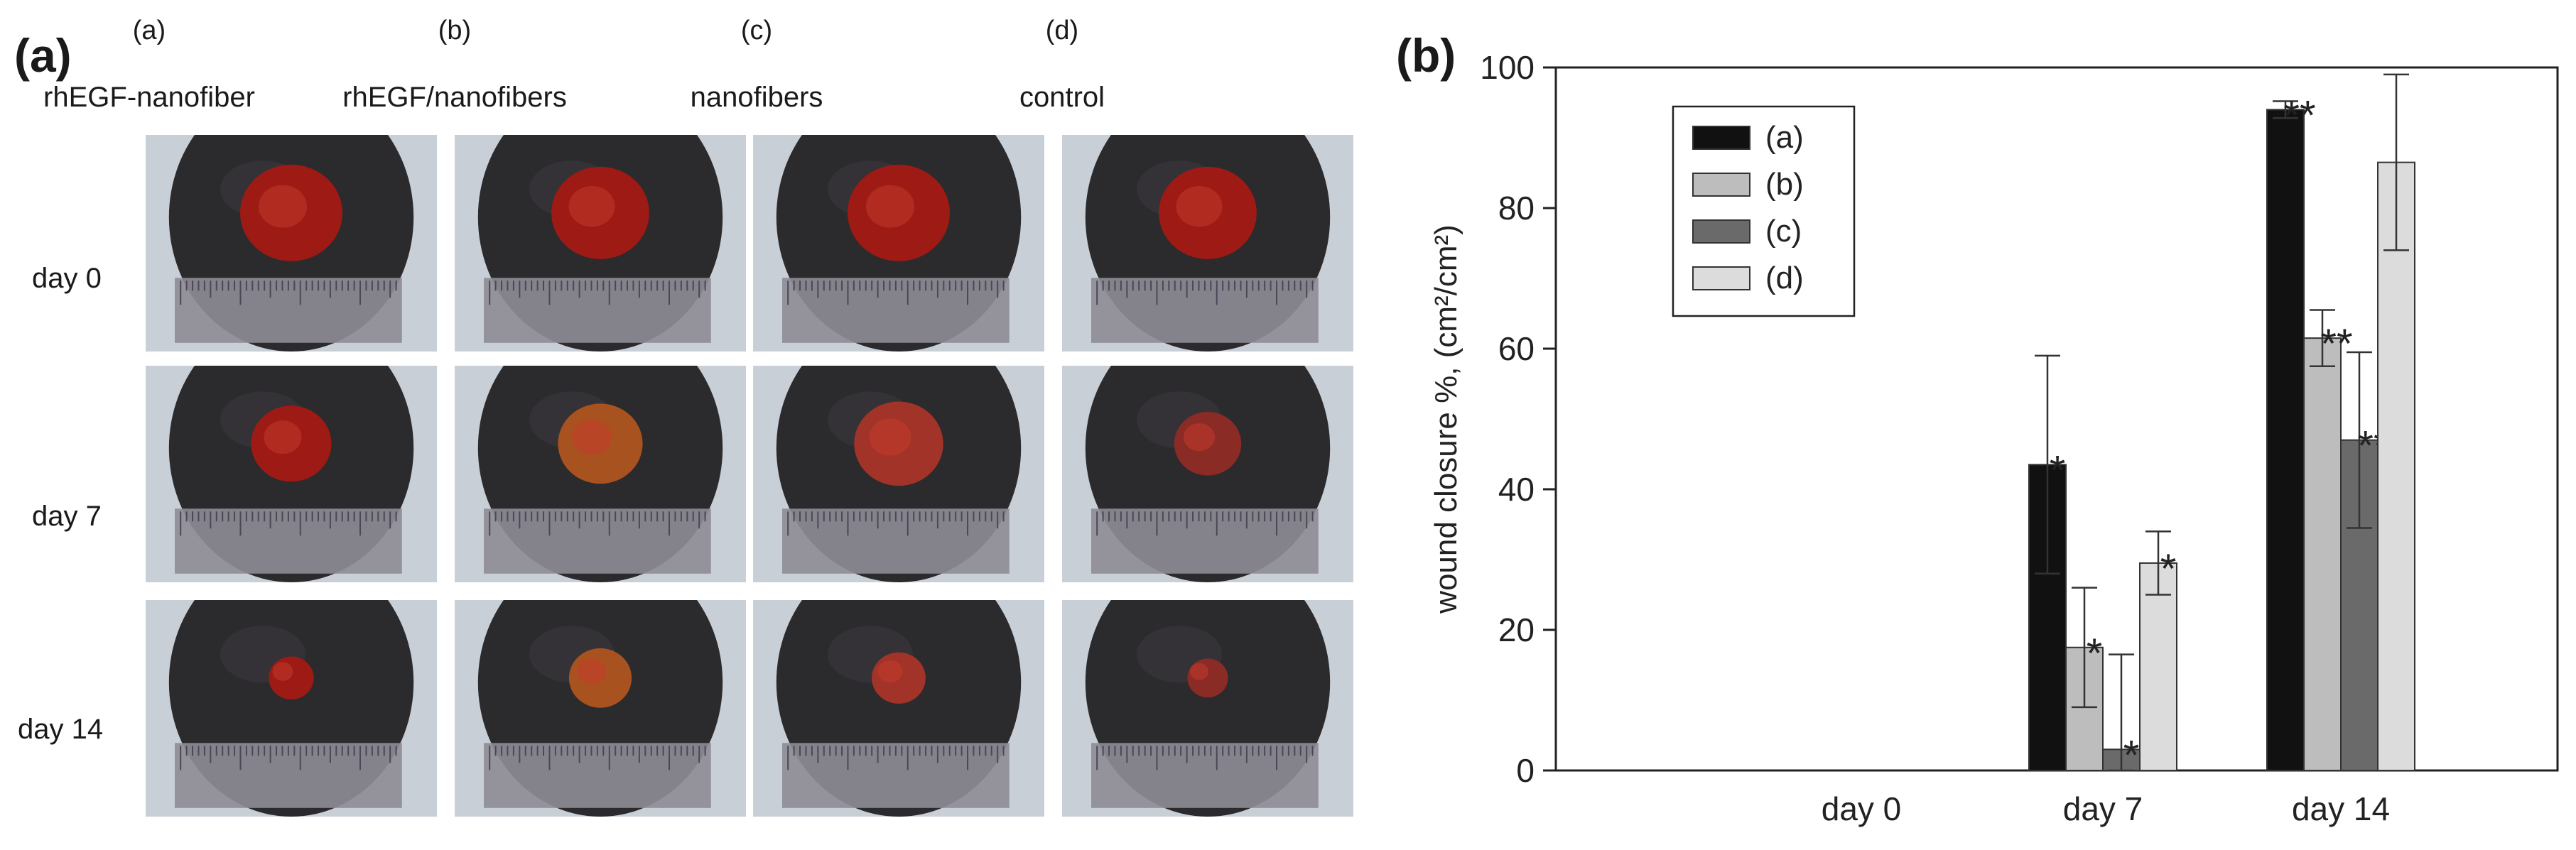 Image resolution: width=2576 pixels, height=850 pixels. What do you see at coordinates (1783, 231) in the screenshot?
I see `legend-label: (c)` at bounding box center [1783, 231].